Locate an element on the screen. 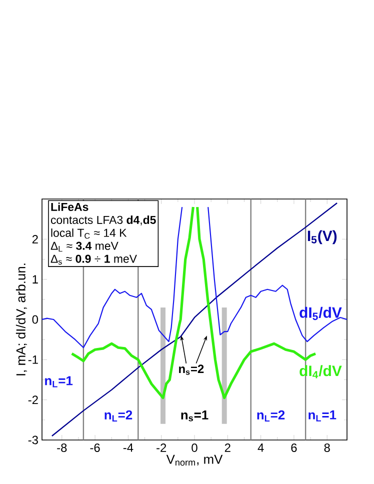 Image resolution: width=374 pixels, height=484 pixels. x-tick-label: -4 is located at coordinates (128, 448).